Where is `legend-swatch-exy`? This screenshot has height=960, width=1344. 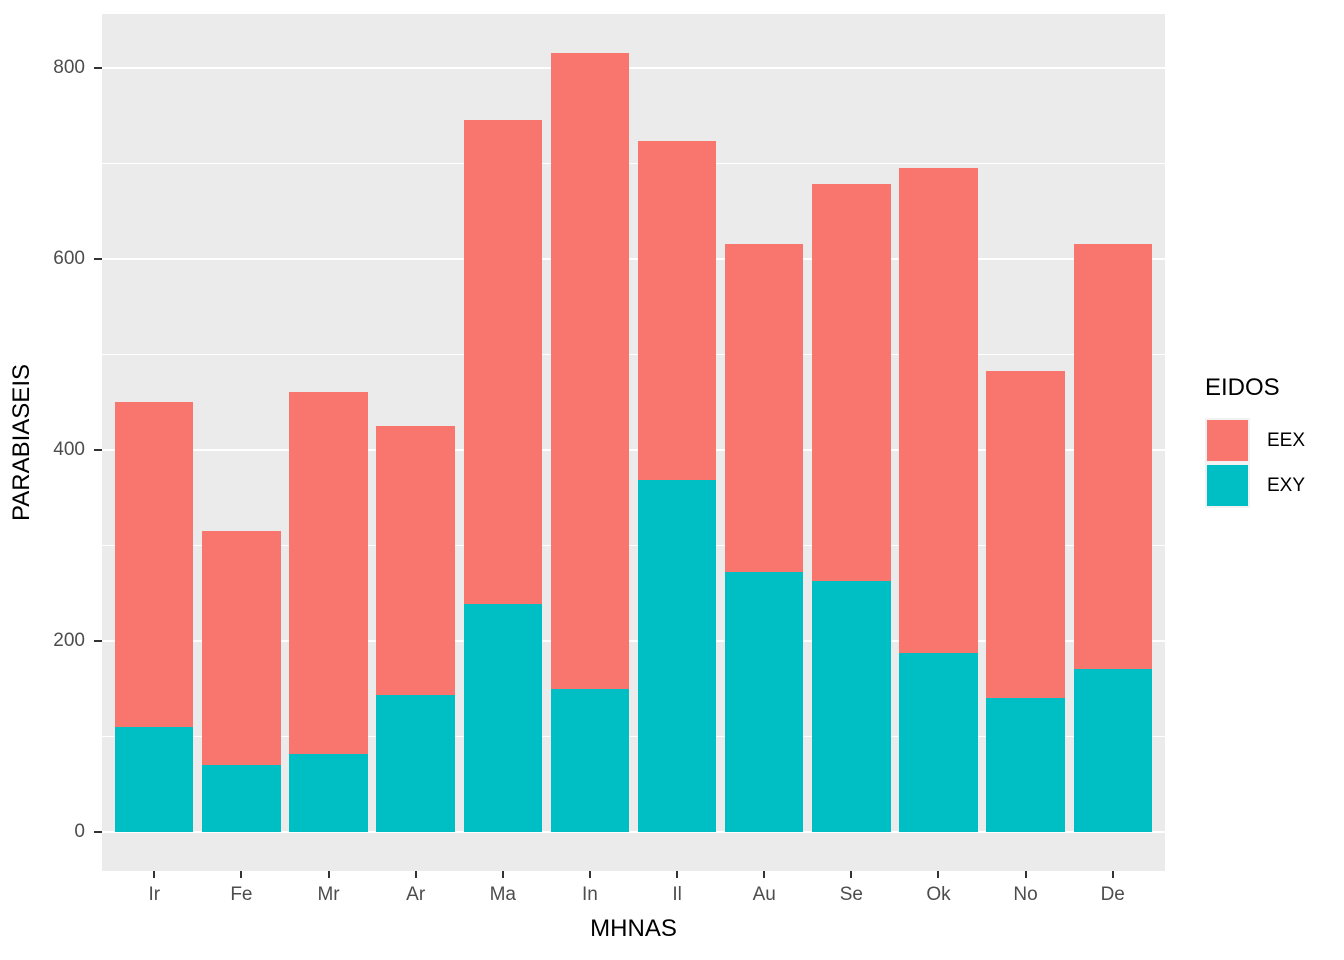 legend-swatch-exy is located at coordinates (1227, 485).